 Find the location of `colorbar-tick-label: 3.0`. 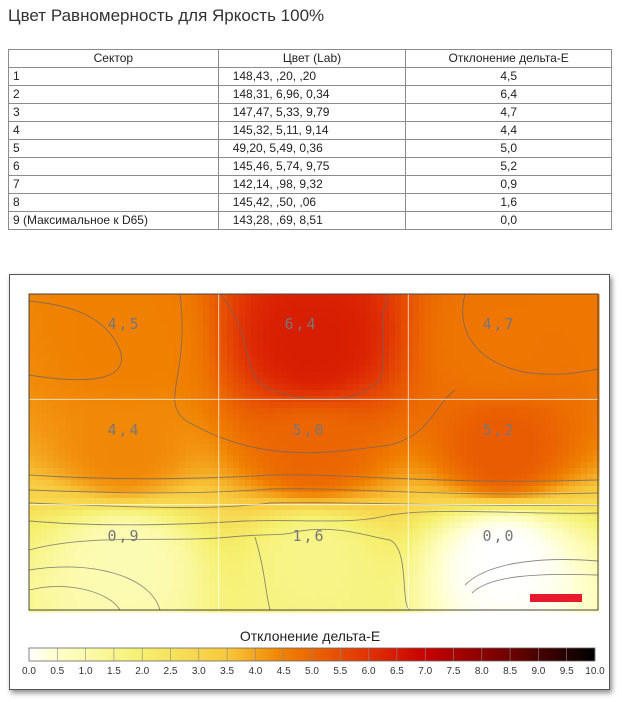

colorbar-tick-label: 3.0 is located at coordinates (199, 671).